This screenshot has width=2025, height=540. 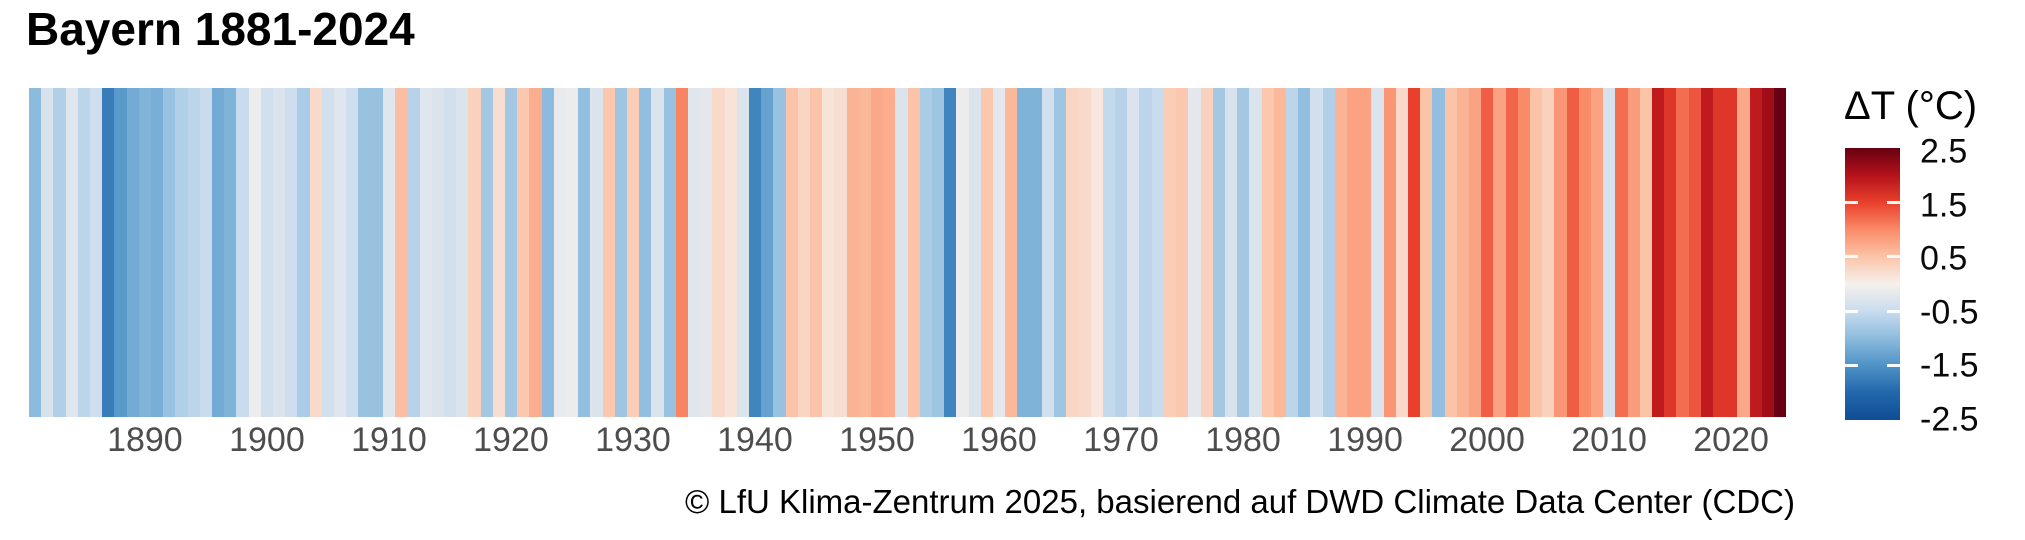 I want to click on year-stripe-1955, so click(x=938, y=252).